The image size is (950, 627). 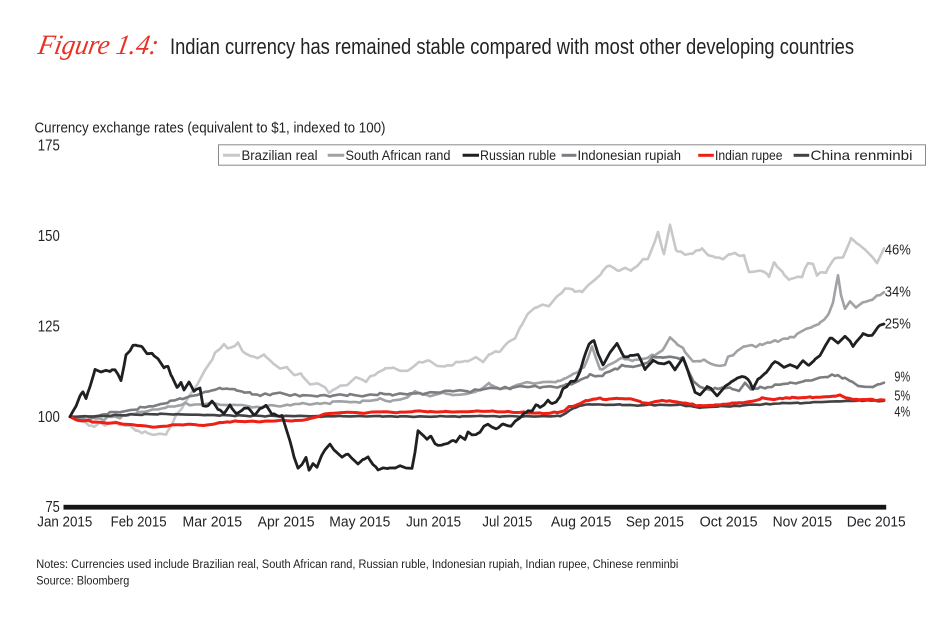 What do you see at coordinates (49, 327) in the screenshot?
I see `svg-text: 125` at bounding box center [49, 327].